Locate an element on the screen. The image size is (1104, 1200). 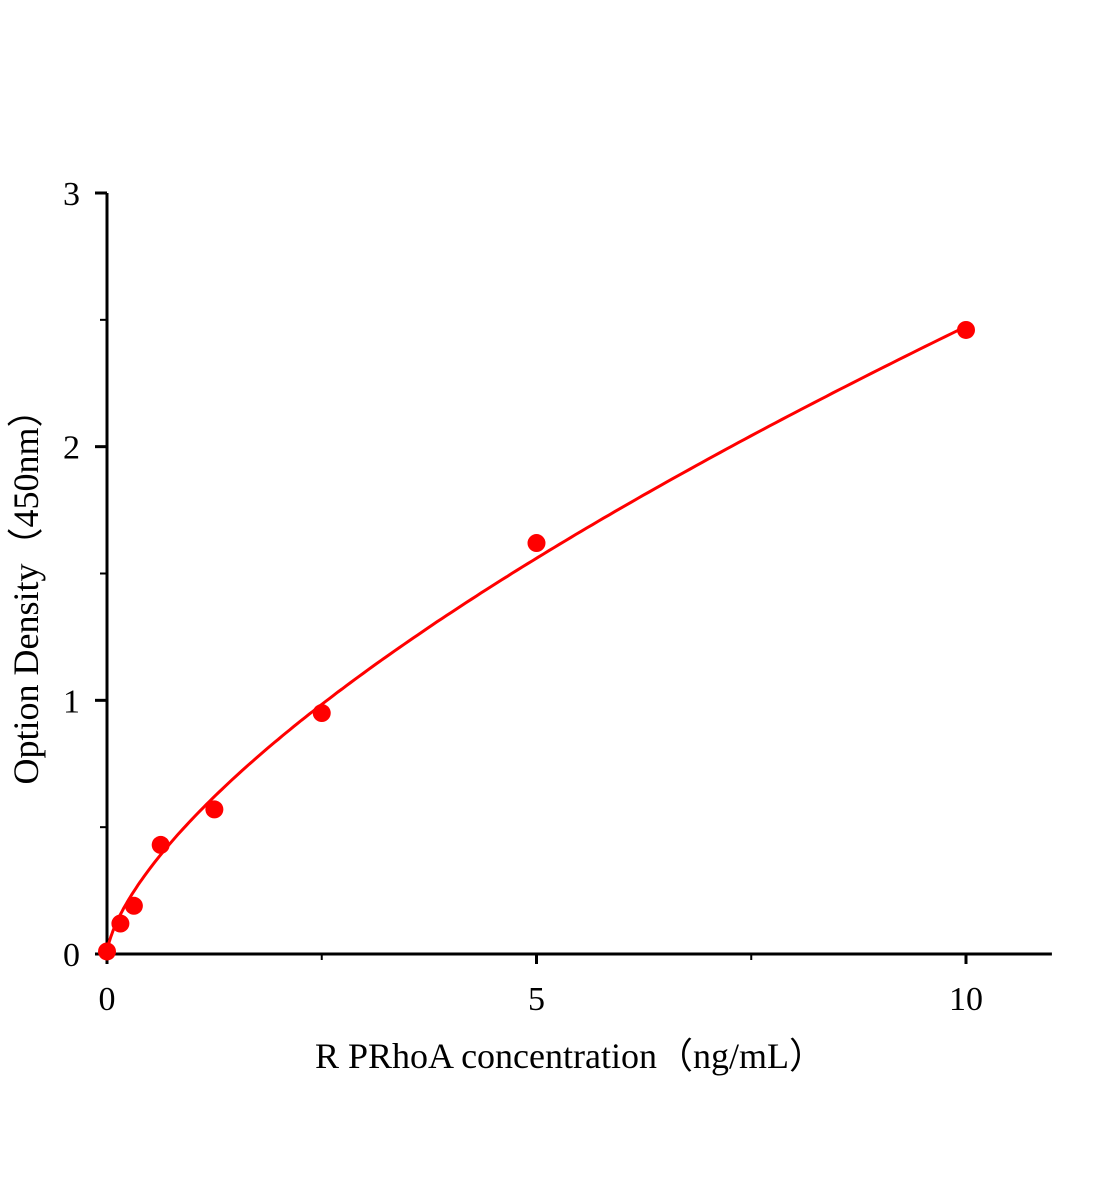
y-tick-label: 3 is located at coordinates (71, 194).